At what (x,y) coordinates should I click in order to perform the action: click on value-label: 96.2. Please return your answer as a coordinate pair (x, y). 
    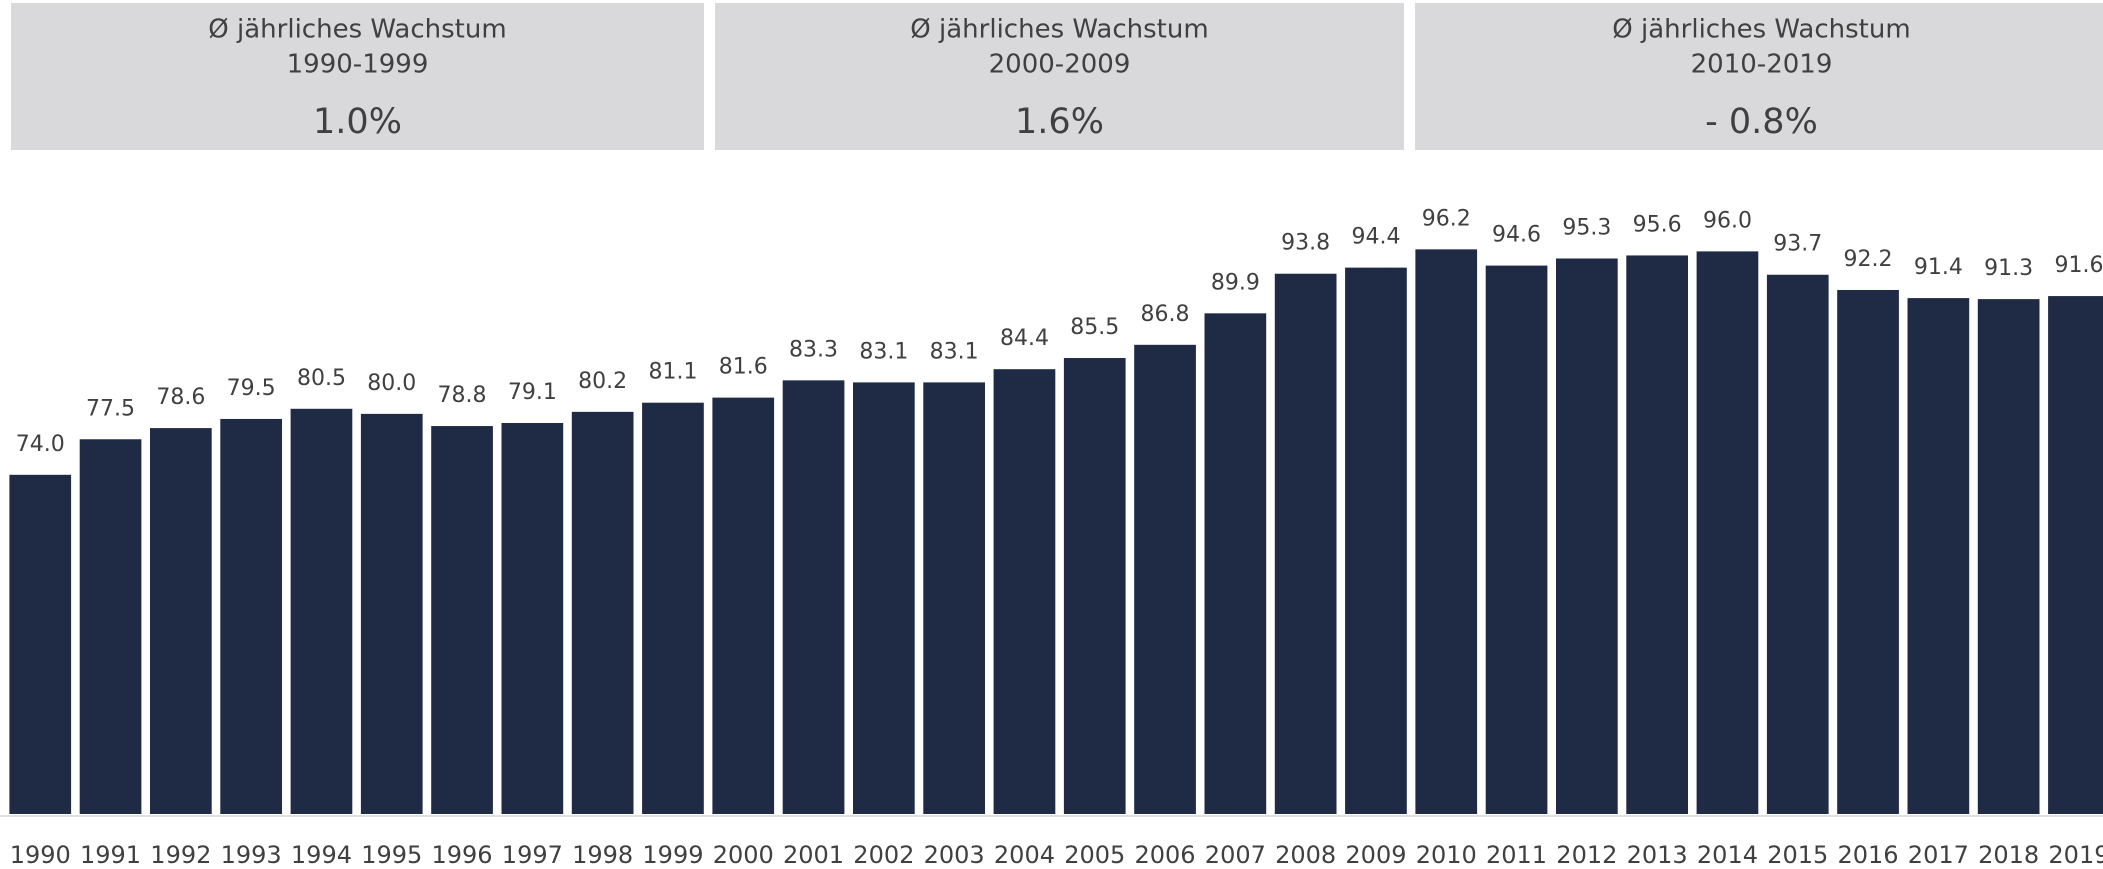
    Looking at the image, I should click on (1446, 218).